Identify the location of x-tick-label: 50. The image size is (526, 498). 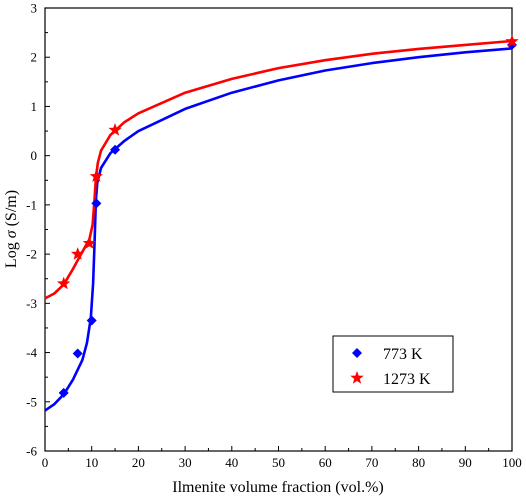
(278, 462).